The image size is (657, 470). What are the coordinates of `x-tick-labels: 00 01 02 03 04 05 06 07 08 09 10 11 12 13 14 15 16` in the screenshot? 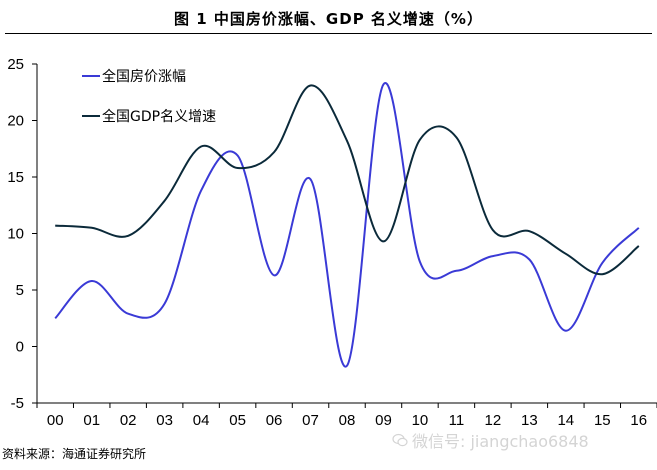 It's located at (347, 420).